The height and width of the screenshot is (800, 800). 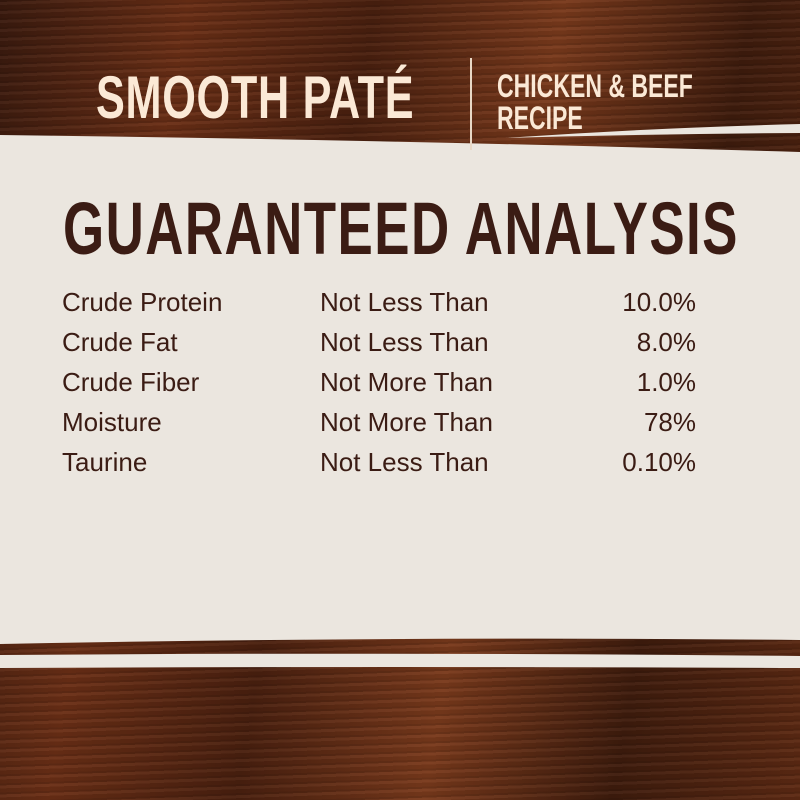 I want to click on nutrient-cell: Crude Fat, so click(x=120, y=341).